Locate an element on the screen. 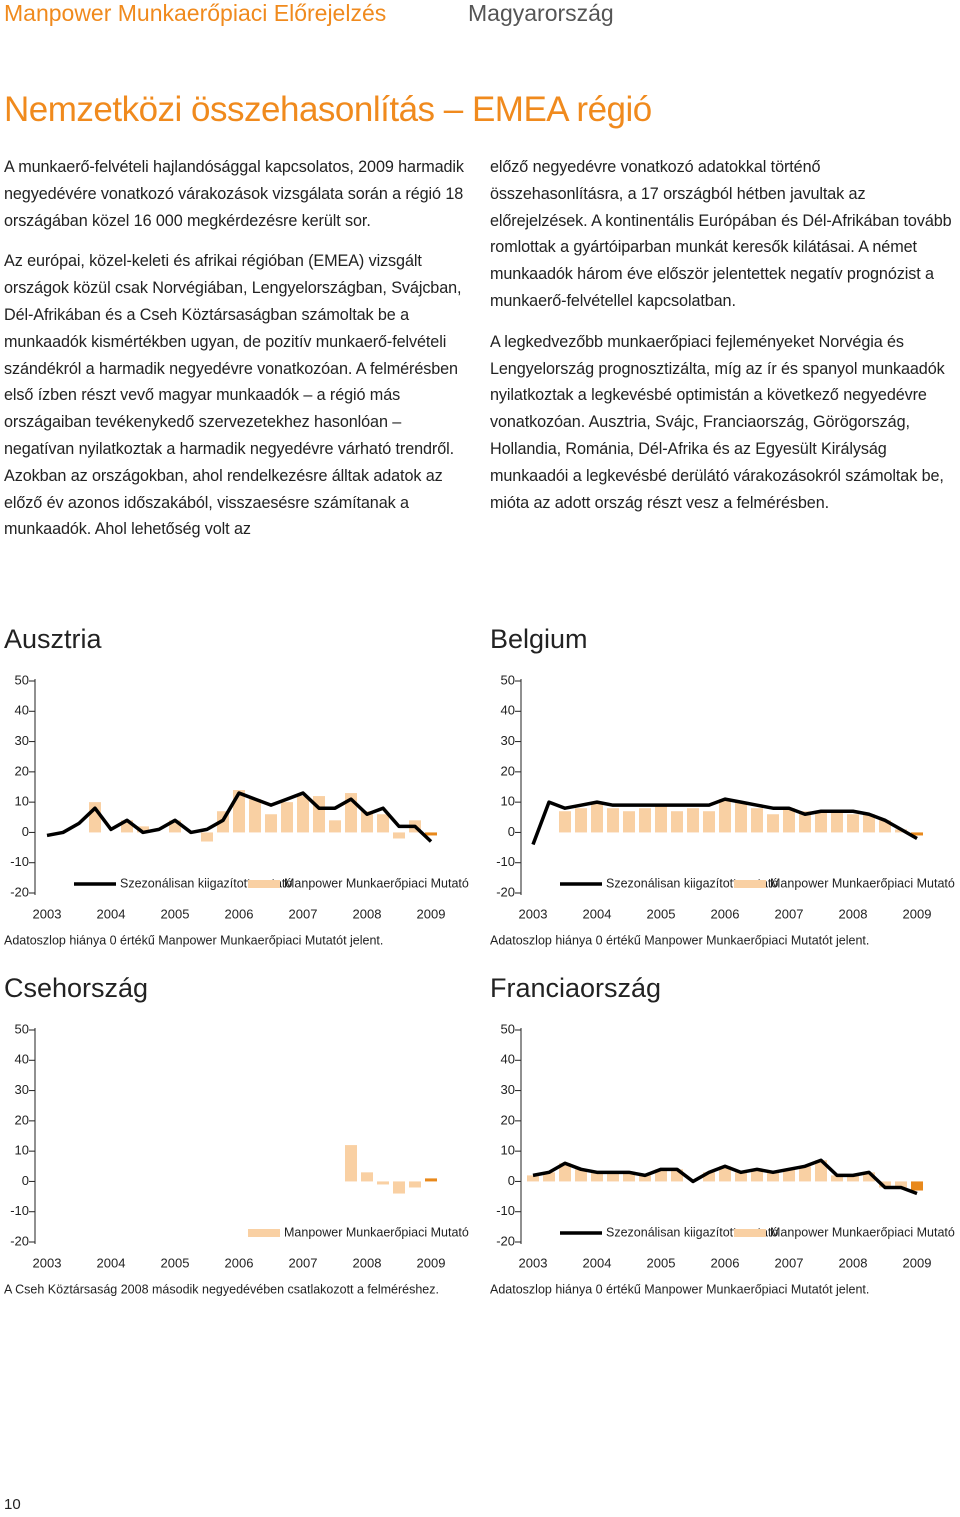 The height and width of the screenshot is (1517, 960). chart-title: Ausztria is located at coordinates (53, 639).